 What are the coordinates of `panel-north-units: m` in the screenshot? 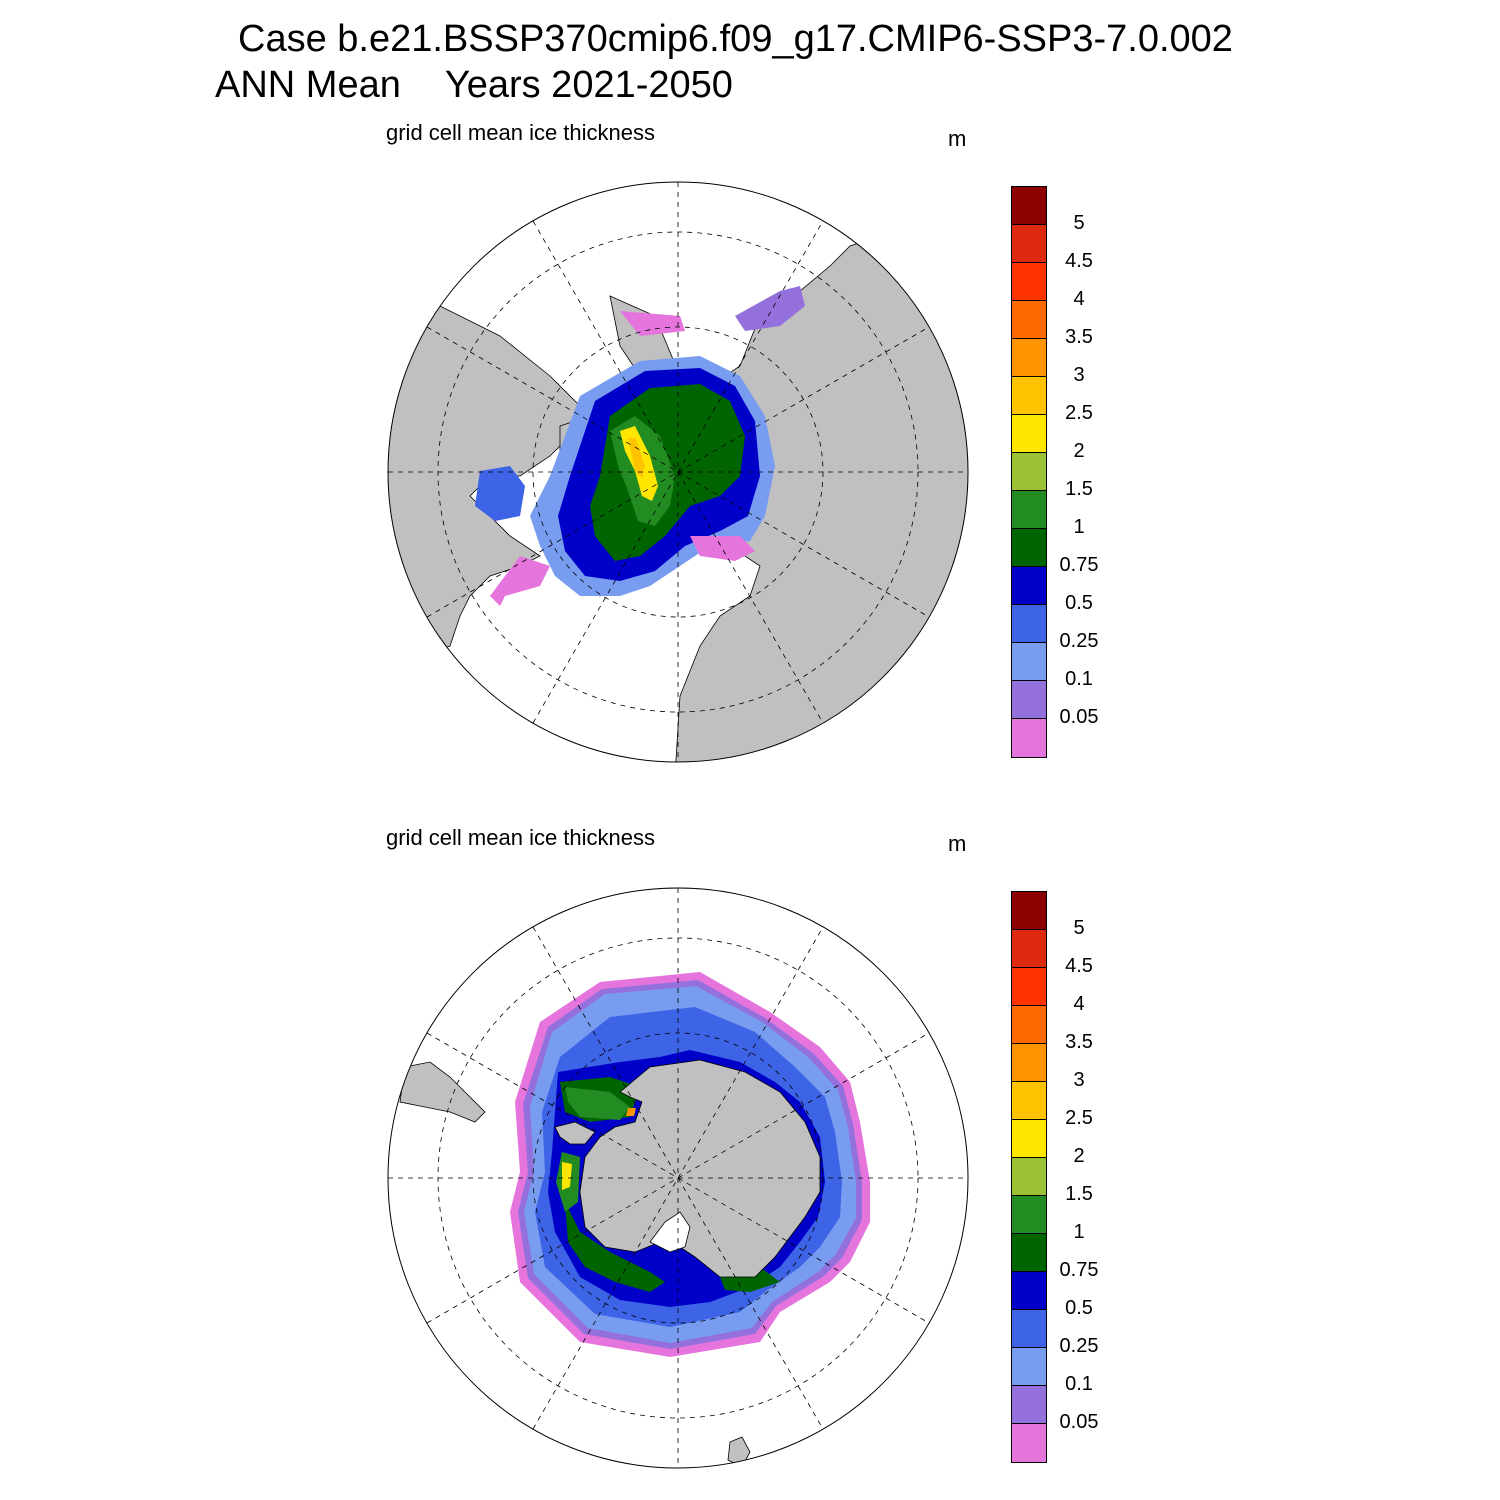 It's located at (957, 138).